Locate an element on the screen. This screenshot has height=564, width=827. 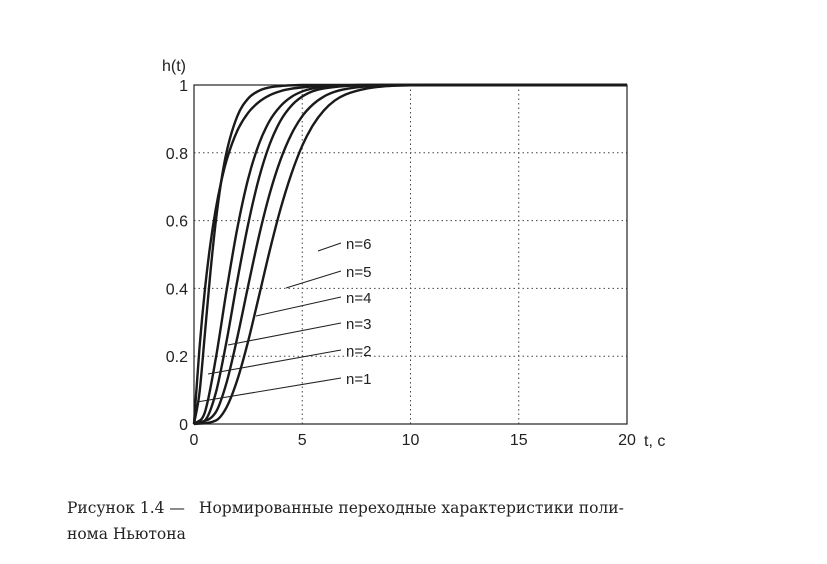
y-tick-label: 1 is located at coordinates (183, 86).